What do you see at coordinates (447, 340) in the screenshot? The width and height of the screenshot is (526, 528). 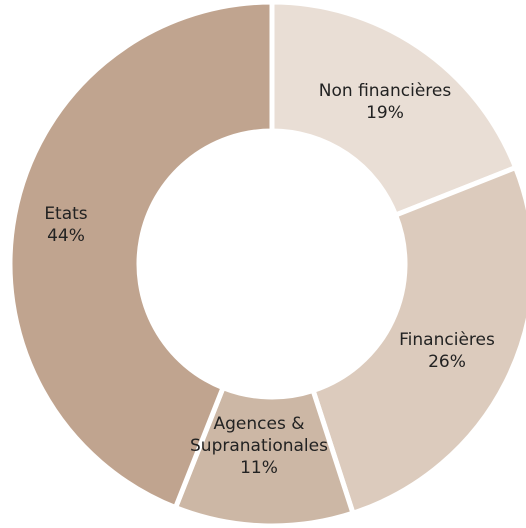 I see `slice-name-label: Financières` at bounding box center [447, 340].